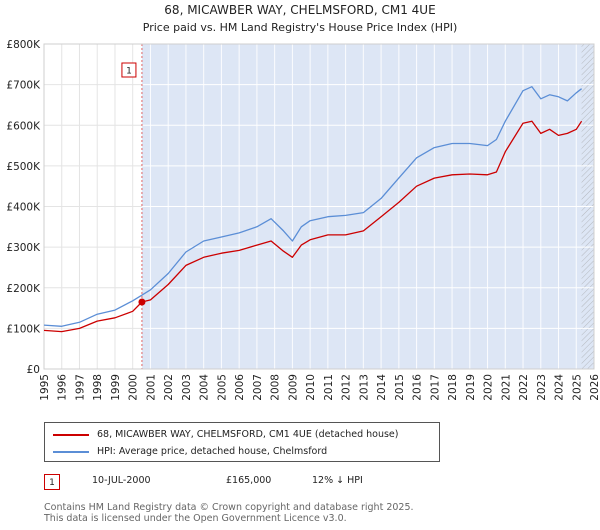 Image resolution: width=600 pixels, height=530 pixels. I want to click on x-tick-label: 2022, so click(524, 387).